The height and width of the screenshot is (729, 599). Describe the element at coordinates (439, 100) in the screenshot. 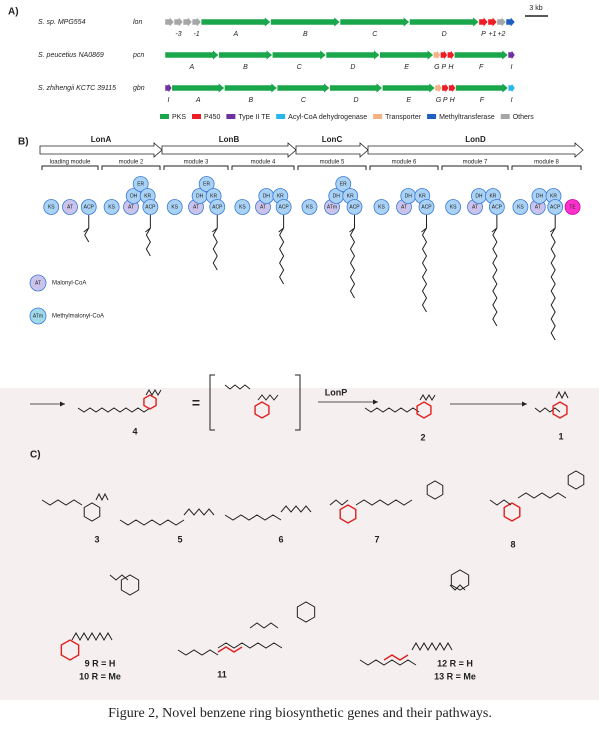

I see `gene-label: G` at that location.